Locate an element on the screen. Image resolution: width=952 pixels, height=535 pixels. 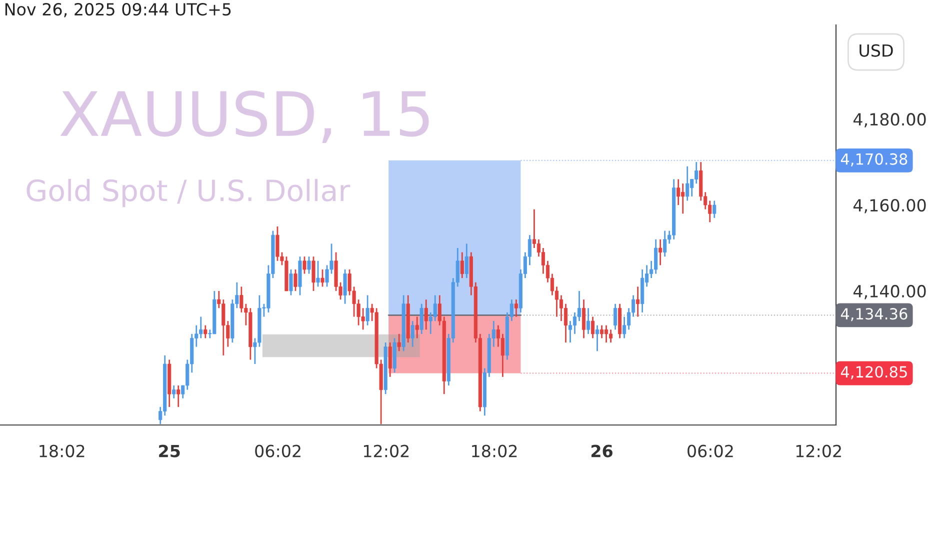
y-tick-label: 4,180.00 is located at coordinates (889, 120).